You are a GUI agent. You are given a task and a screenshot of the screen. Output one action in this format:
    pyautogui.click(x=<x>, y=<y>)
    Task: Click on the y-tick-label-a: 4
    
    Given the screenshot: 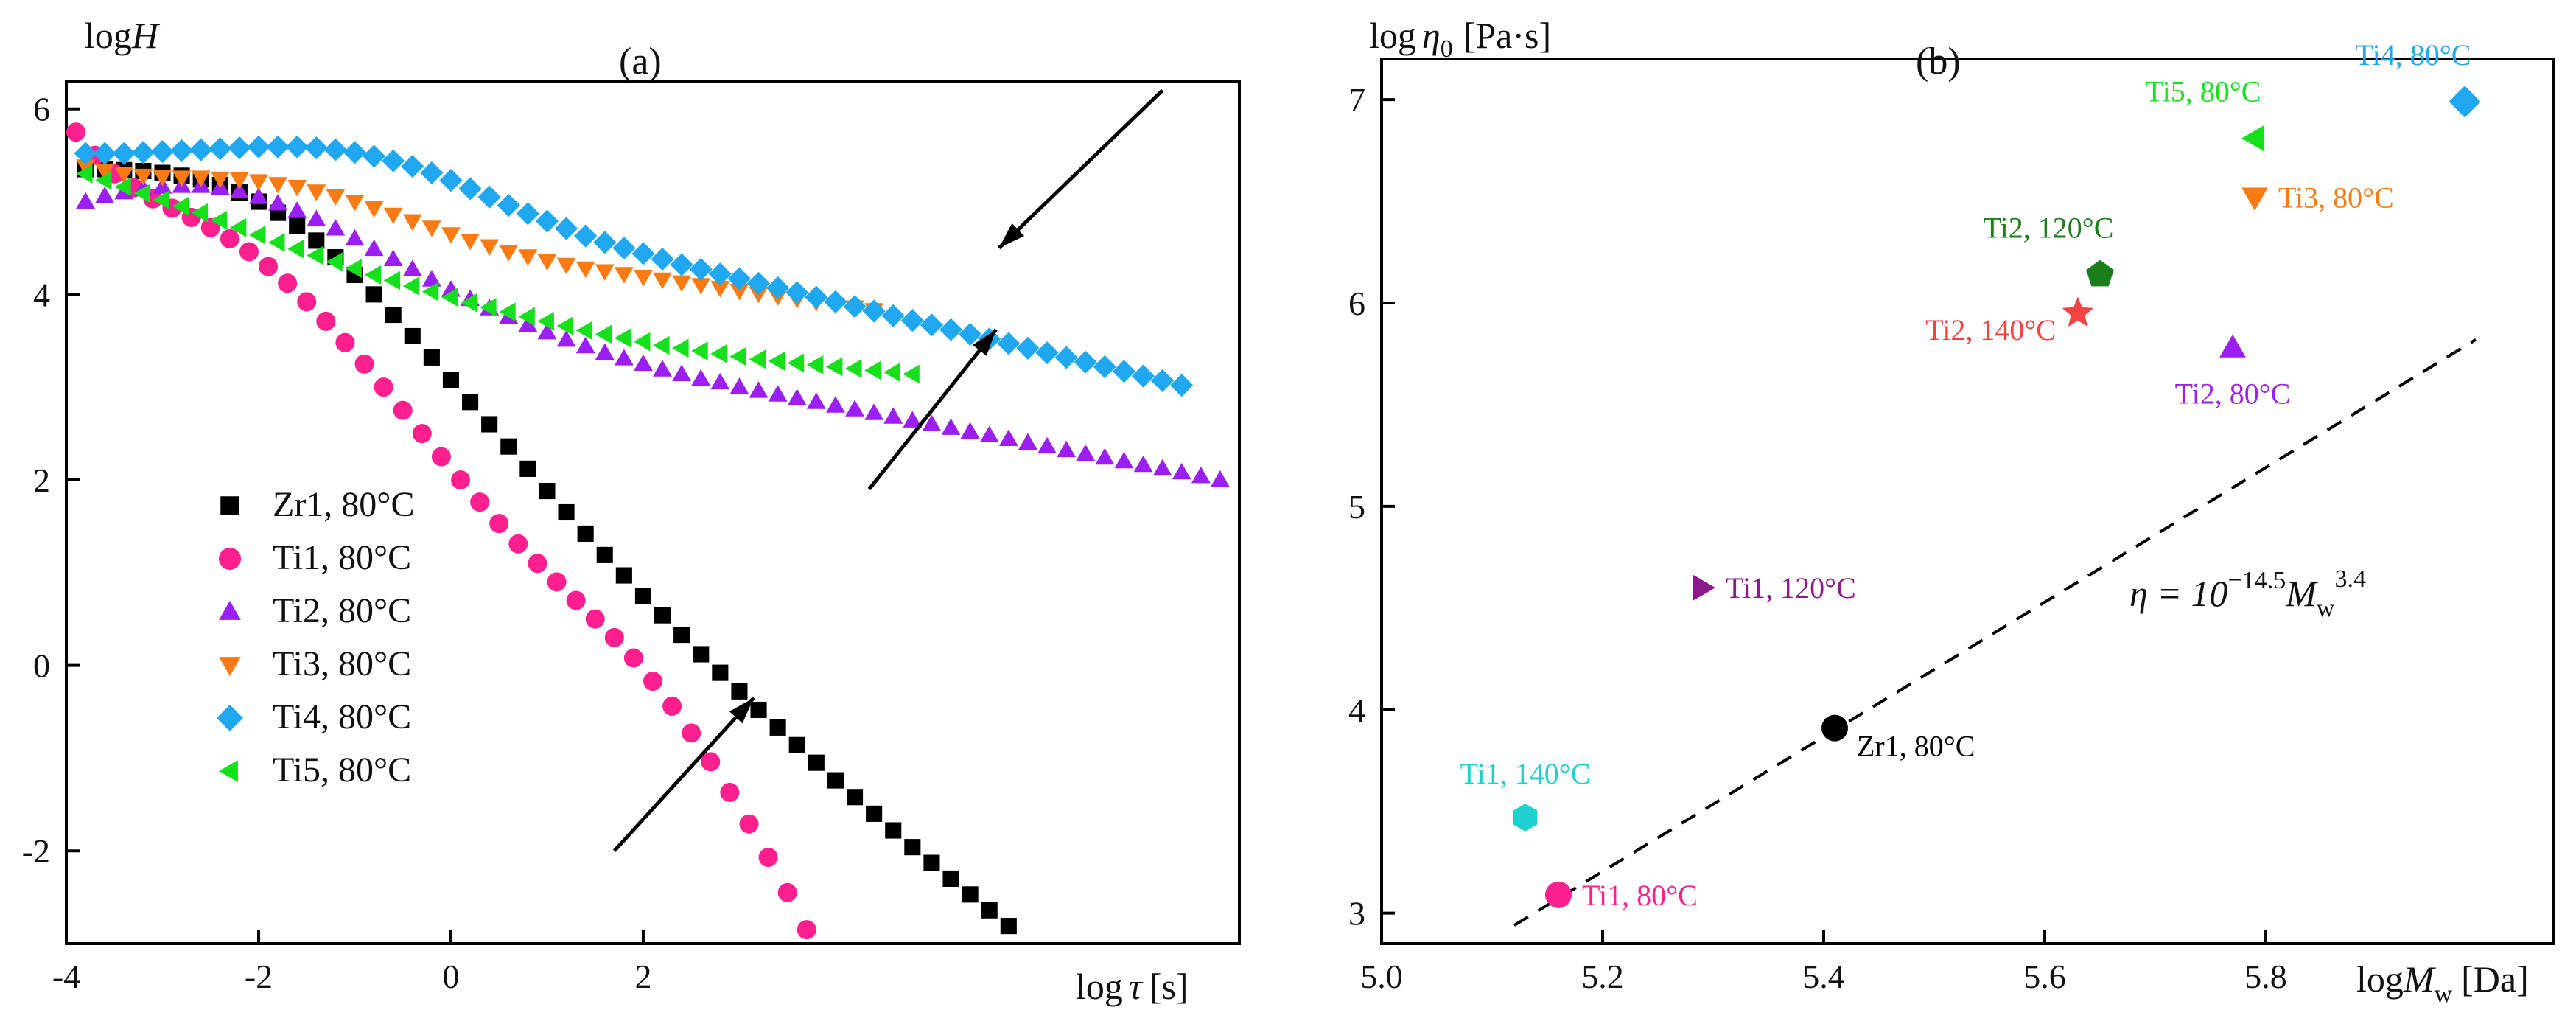 What is the action you would take?
    pyautogui.click(x=41, y=294)
    